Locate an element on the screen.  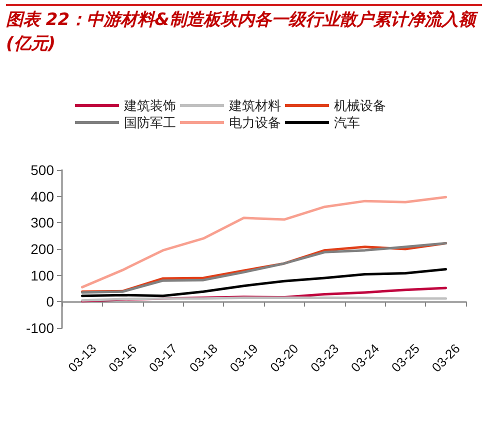
legend-label: 国防军工 is located at coordinates (150, 122).